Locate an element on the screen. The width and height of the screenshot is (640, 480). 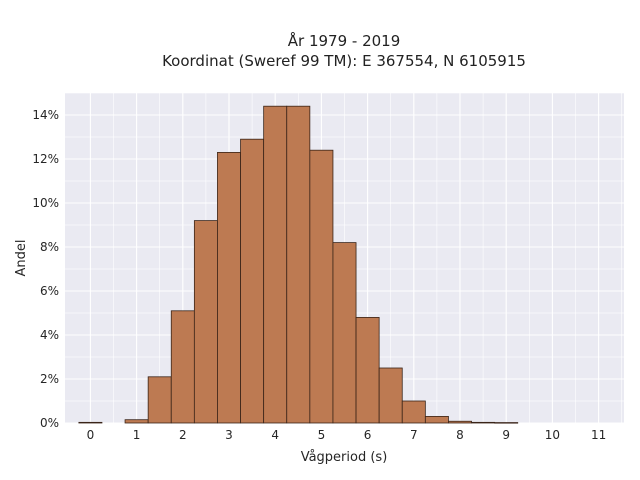
x-axis-ticks: 0 1 2 3 4 5 6 7 8 9 10 11 is located at coordinates (347, 435).